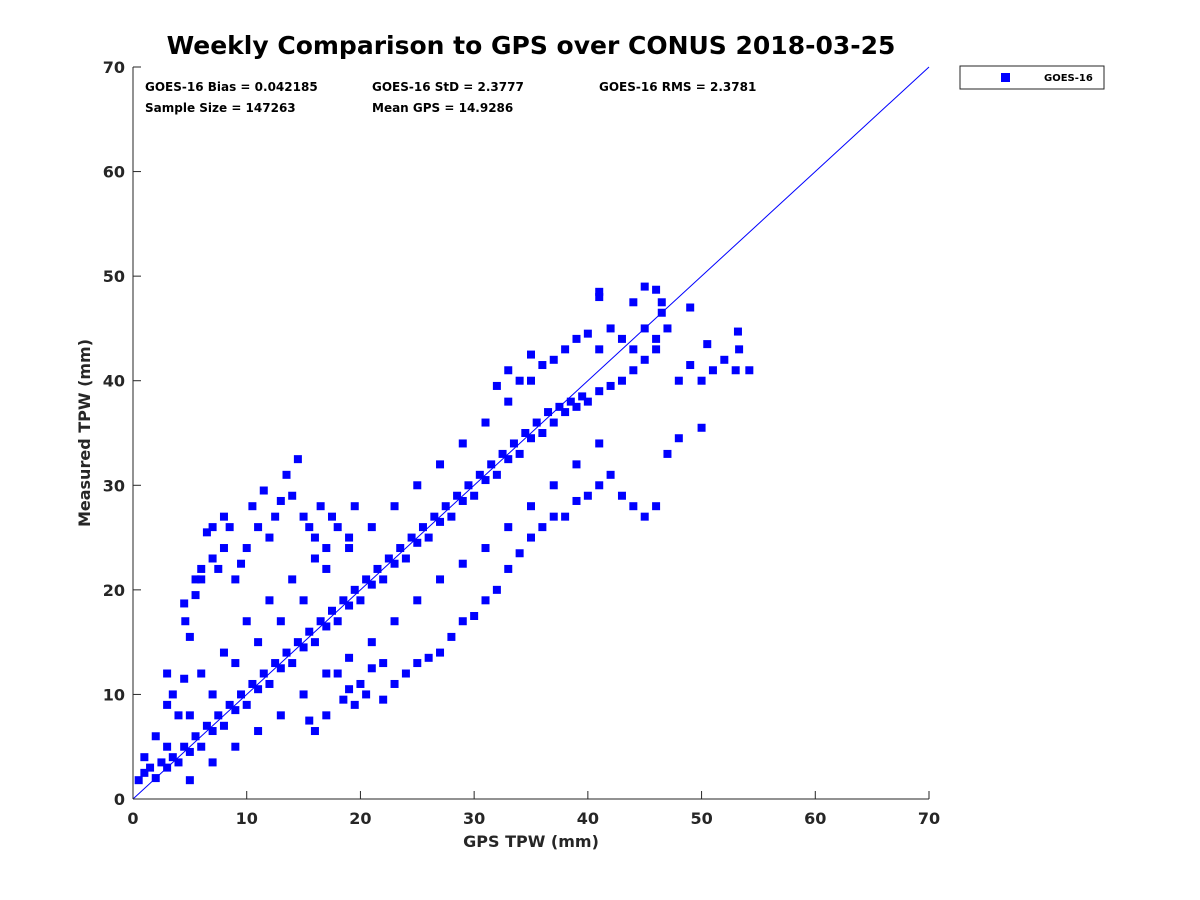 This screenshot has width=1200, height=900. Describe the element at coordinates (114, 276) in the screenshot. I see `y-tick-label: 50` at that location.